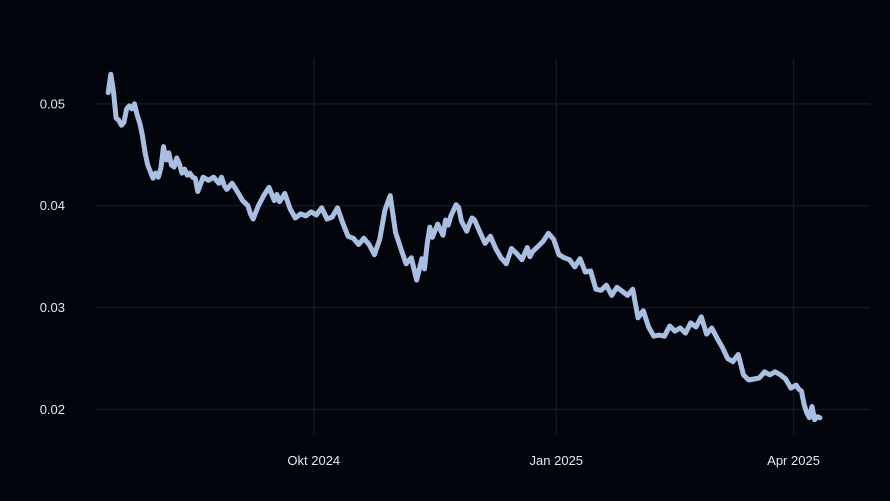  What do you see at coordinates (52, 307) in the screenshot?
I see `y-tick-label: 0.03` at bounding box center [52, 307].